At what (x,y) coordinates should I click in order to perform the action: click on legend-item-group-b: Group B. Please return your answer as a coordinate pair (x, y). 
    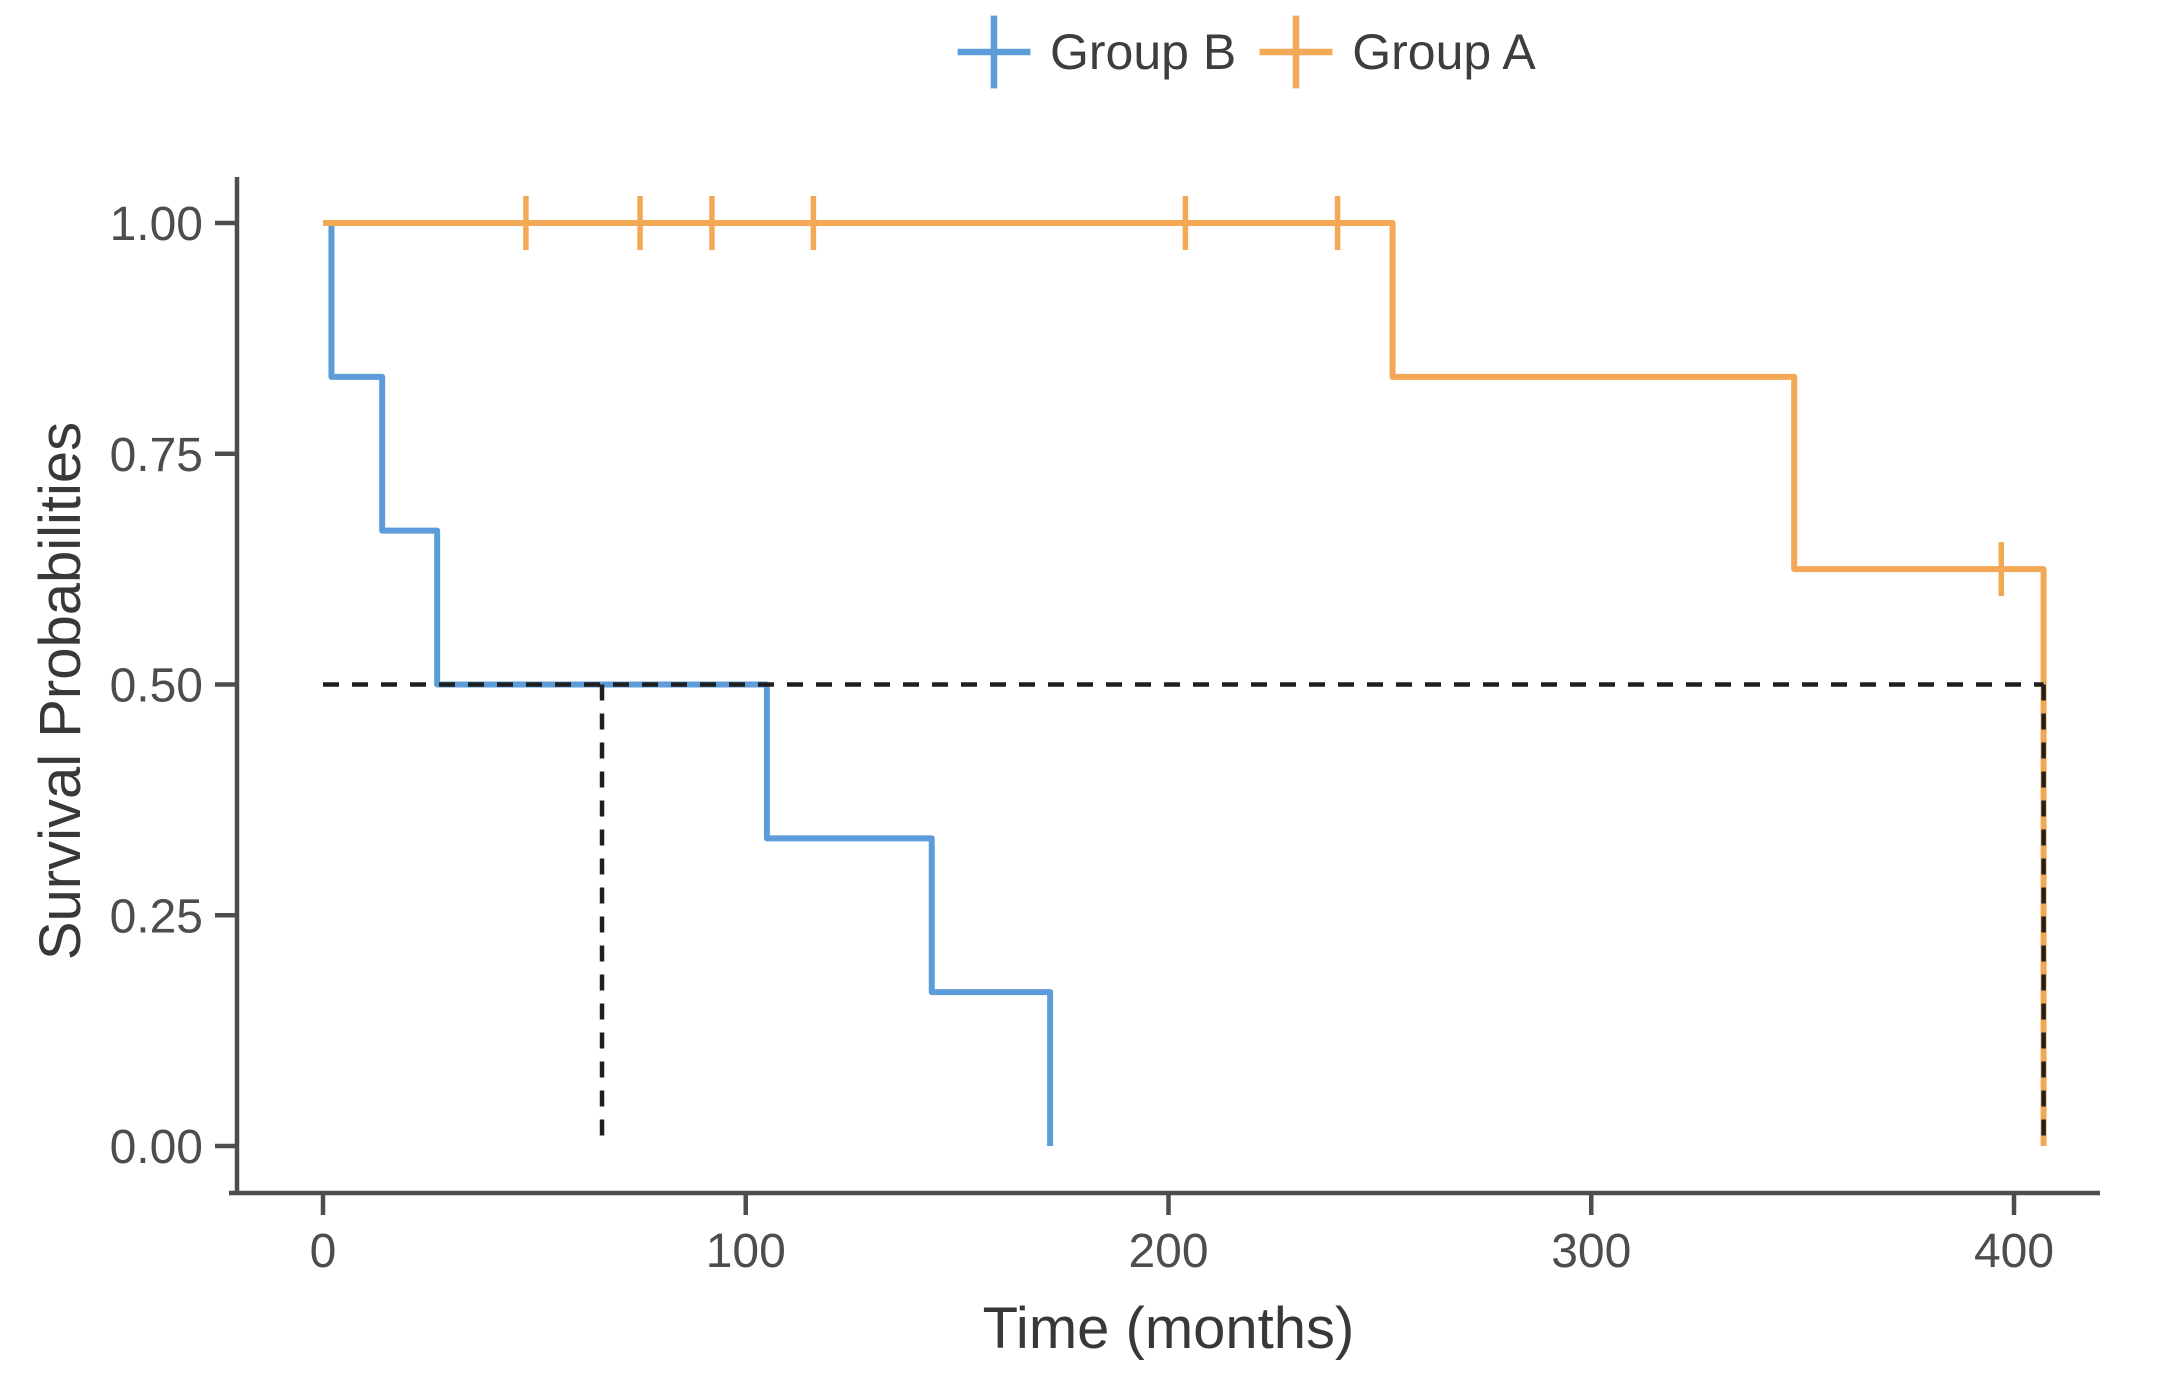
    Looking at the image, I should click on (1094, 52).